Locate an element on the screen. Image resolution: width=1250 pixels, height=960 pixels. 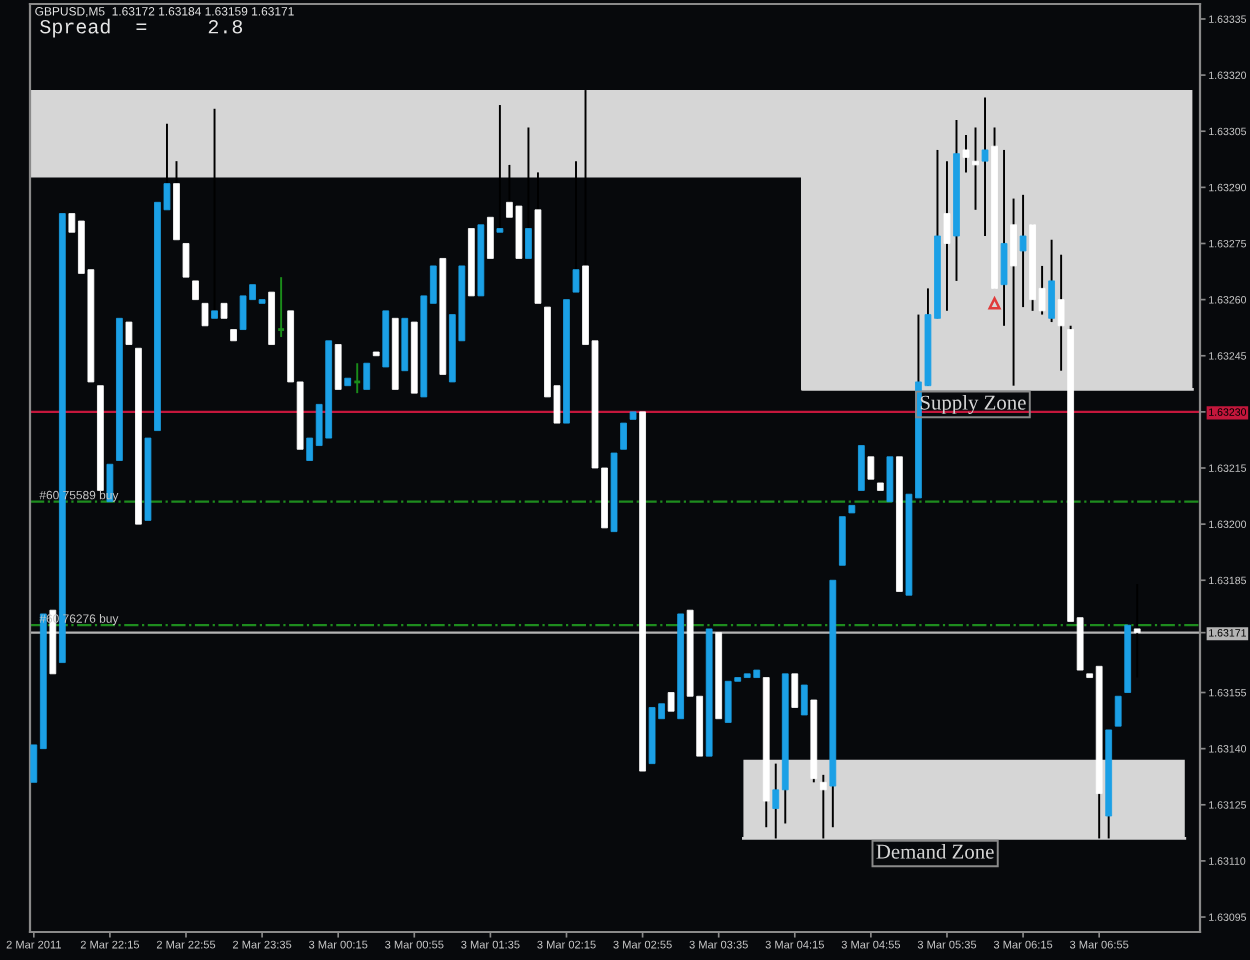
series-label: Demand Zone is located at coordinates (935, 851).